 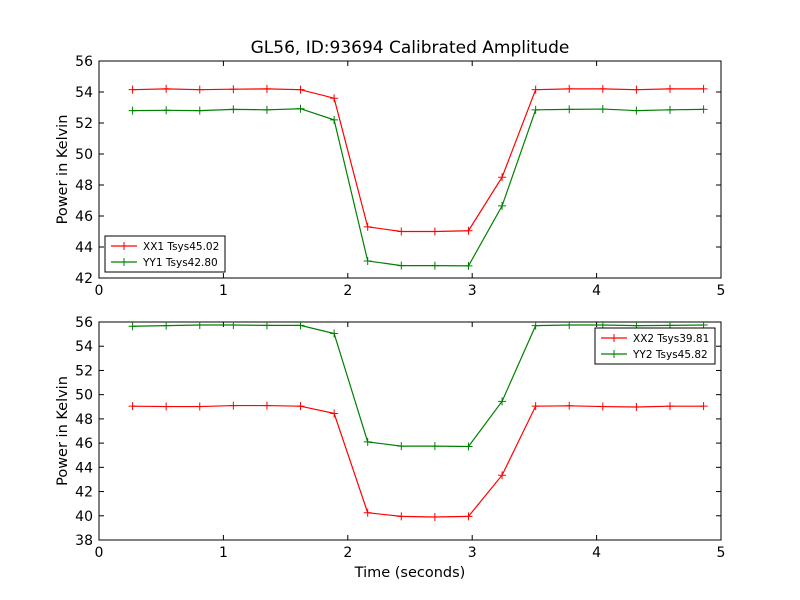 I want to click on plot2-x-tick-label: 2, so click(x=347, y=553).